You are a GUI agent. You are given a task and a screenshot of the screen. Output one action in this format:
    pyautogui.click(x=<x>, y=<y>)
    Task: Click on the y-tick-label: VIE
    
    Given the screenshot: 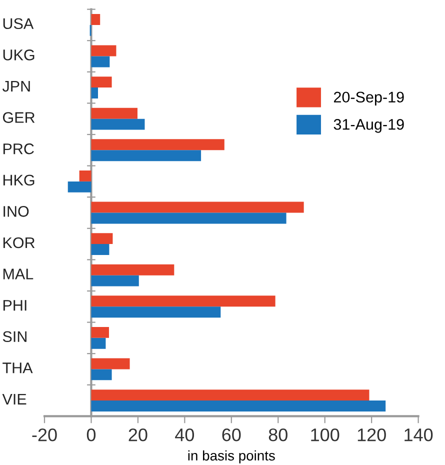 What is the action you would take?
    pyautogui.click(x=14, y=399)
    